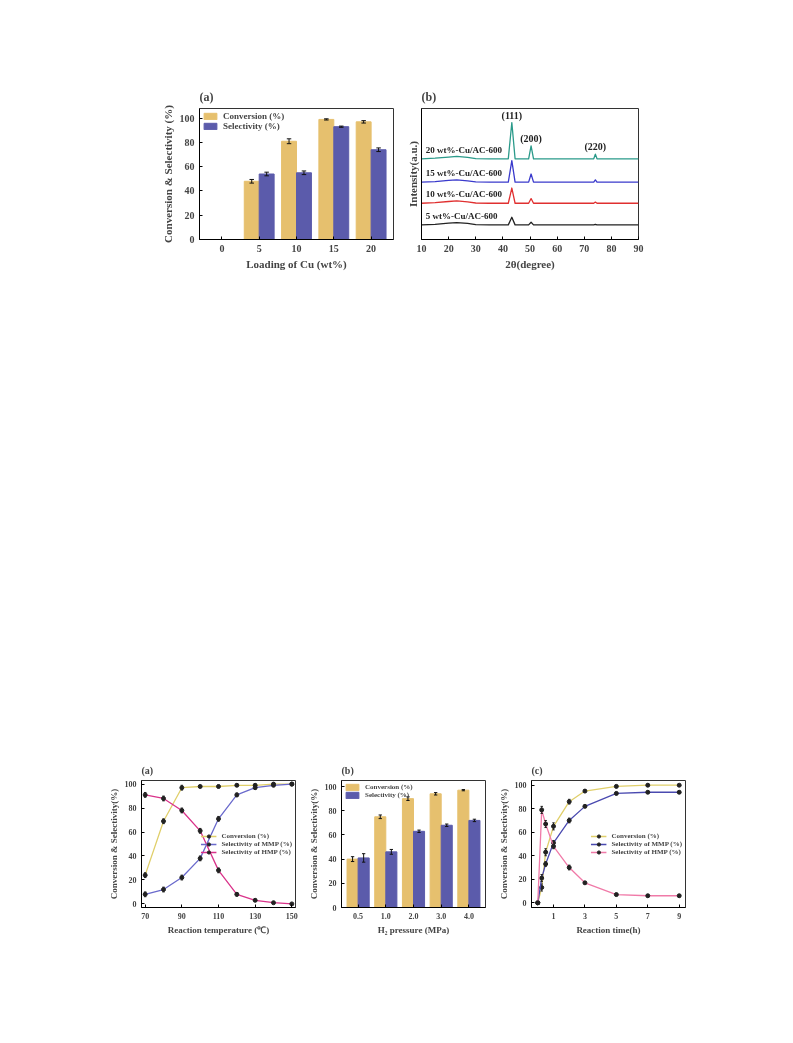 The height and width of the screenshot is (1043, 793). Describe the element at coordinates (297, 264) in the screenshot. I see `x-axis-title: Loading of Cu (wt%)` at that location.